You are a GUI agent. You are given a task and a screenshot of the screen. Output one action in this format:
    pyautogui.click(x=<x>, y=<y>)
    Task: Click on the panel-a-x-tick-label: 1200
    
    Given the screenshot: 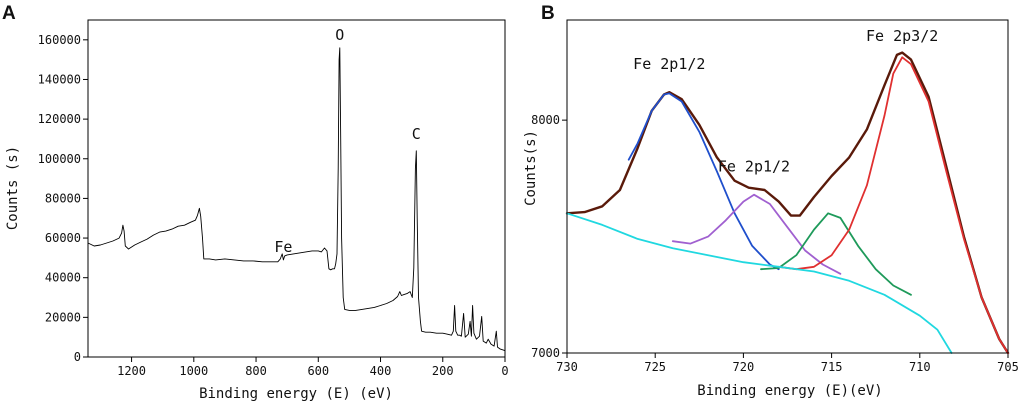 What is the action you would take?
    pyautogui.click(x=131, y=371)
    